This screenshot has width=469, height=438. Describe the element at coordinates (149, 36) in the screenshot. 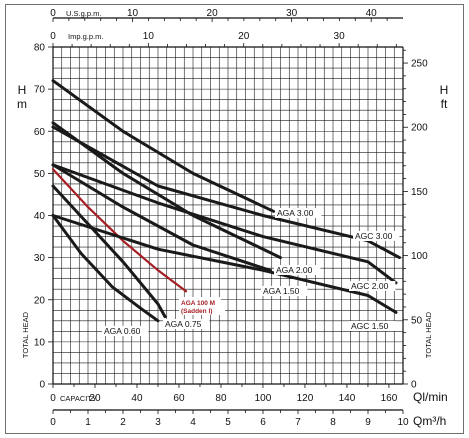

I see `imp-gpm-tick-label: 10` at that location.